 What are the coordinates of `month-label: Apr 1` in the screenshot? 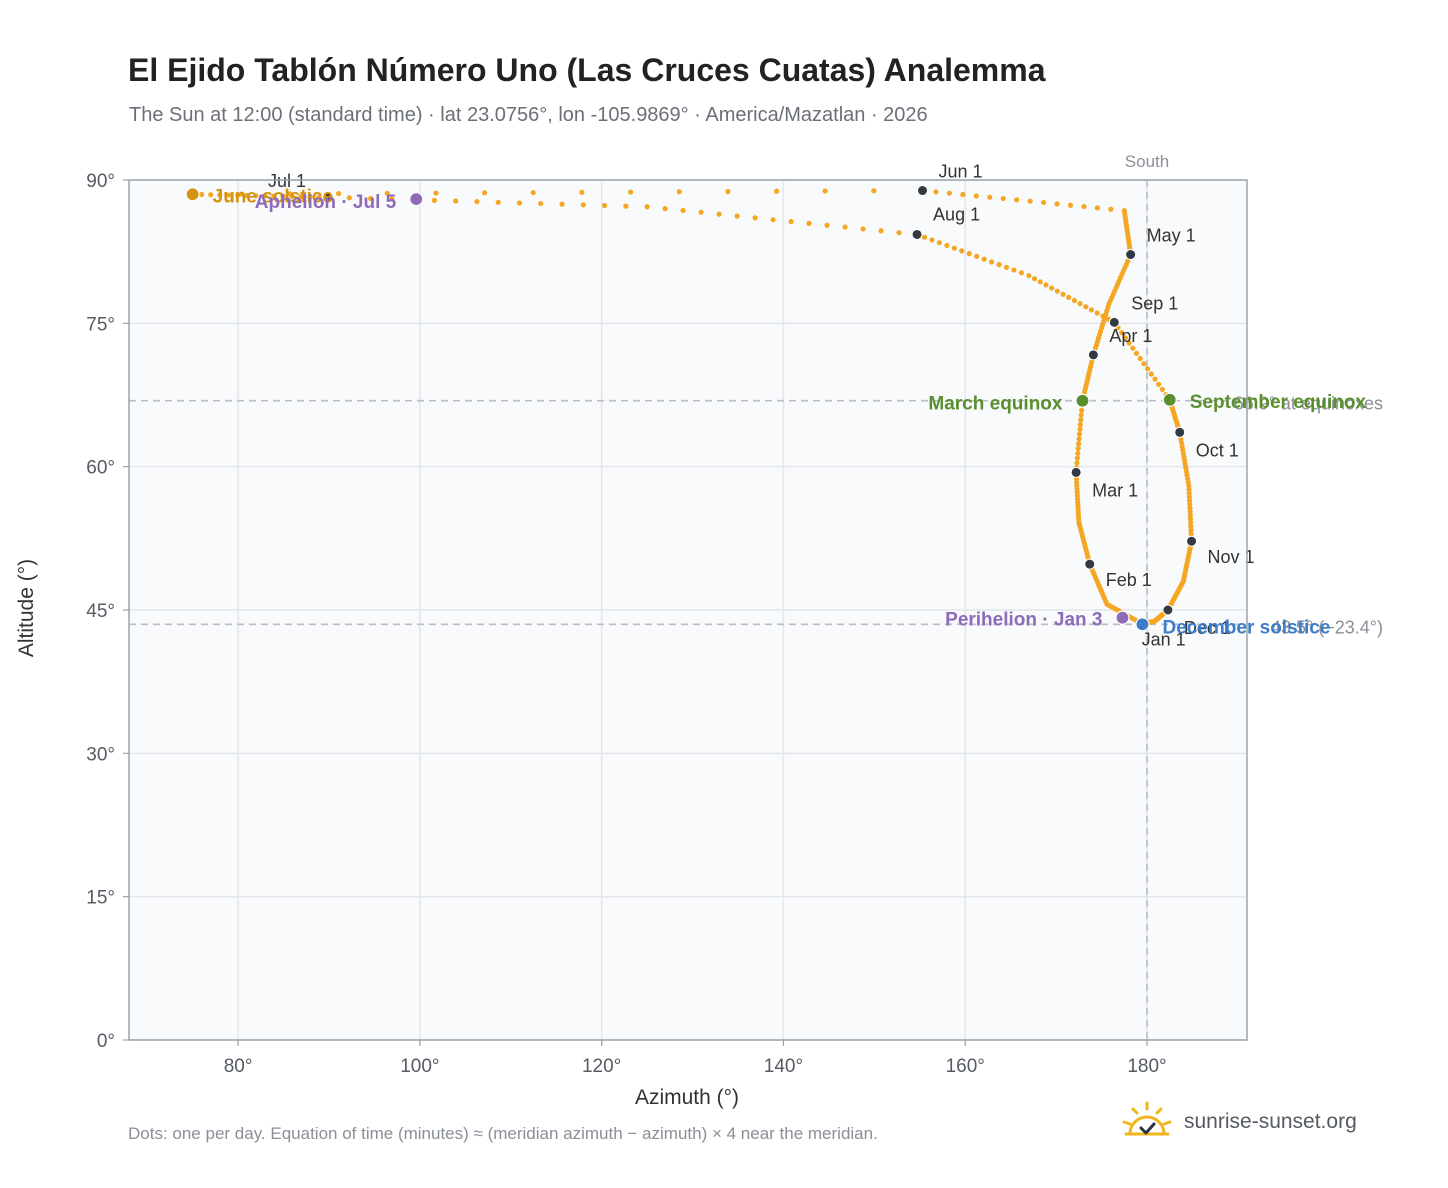 It's located at (1130, 336).